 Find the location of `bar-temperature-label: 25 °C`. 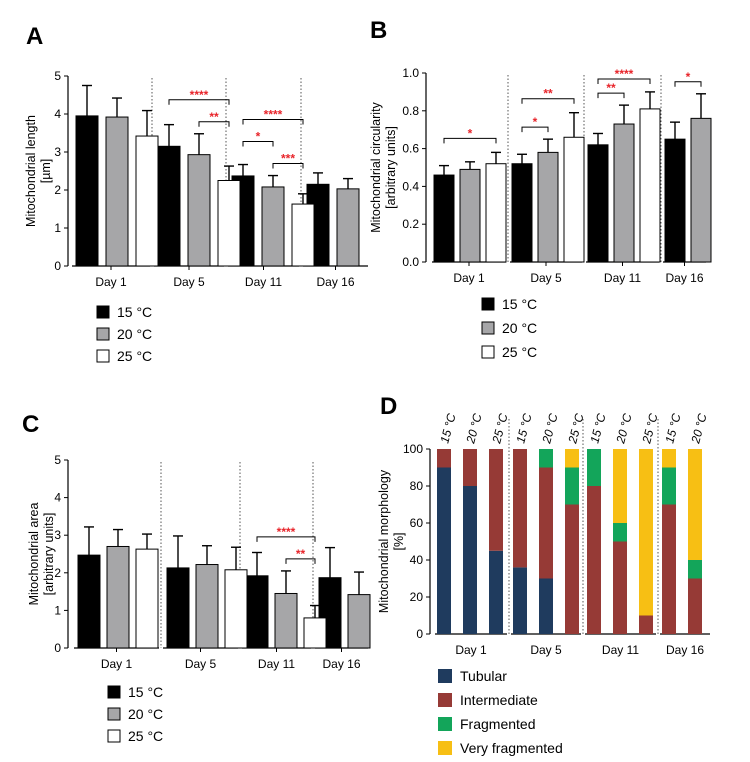

bar-temperature-label: 25 °C is located at coordinates (500, 429).